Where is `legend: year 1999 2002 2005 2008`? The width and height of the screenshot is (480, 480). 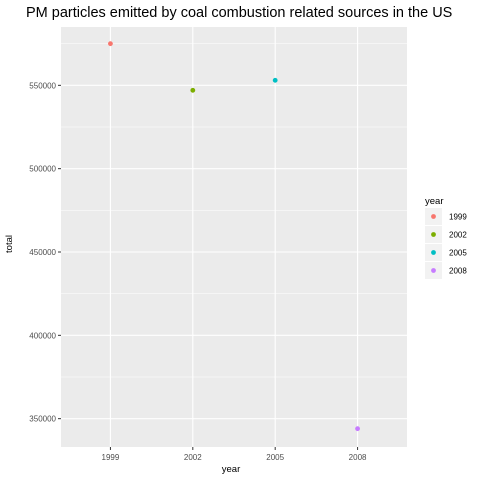 legend: year 1999 2002 2005 2008 is located at coordinates (446, 237).